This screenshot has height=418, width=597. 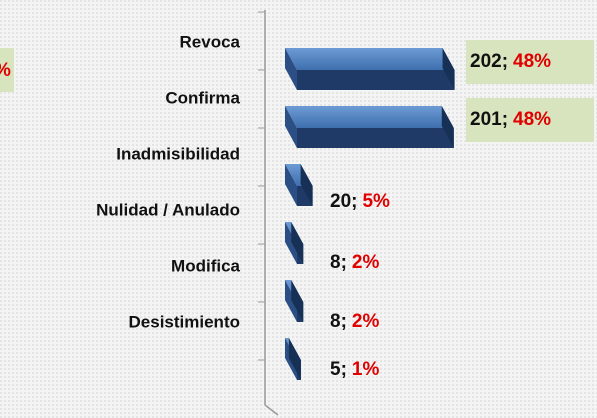 I want to click on category-label: Revoca, so click(x=210, y=41).